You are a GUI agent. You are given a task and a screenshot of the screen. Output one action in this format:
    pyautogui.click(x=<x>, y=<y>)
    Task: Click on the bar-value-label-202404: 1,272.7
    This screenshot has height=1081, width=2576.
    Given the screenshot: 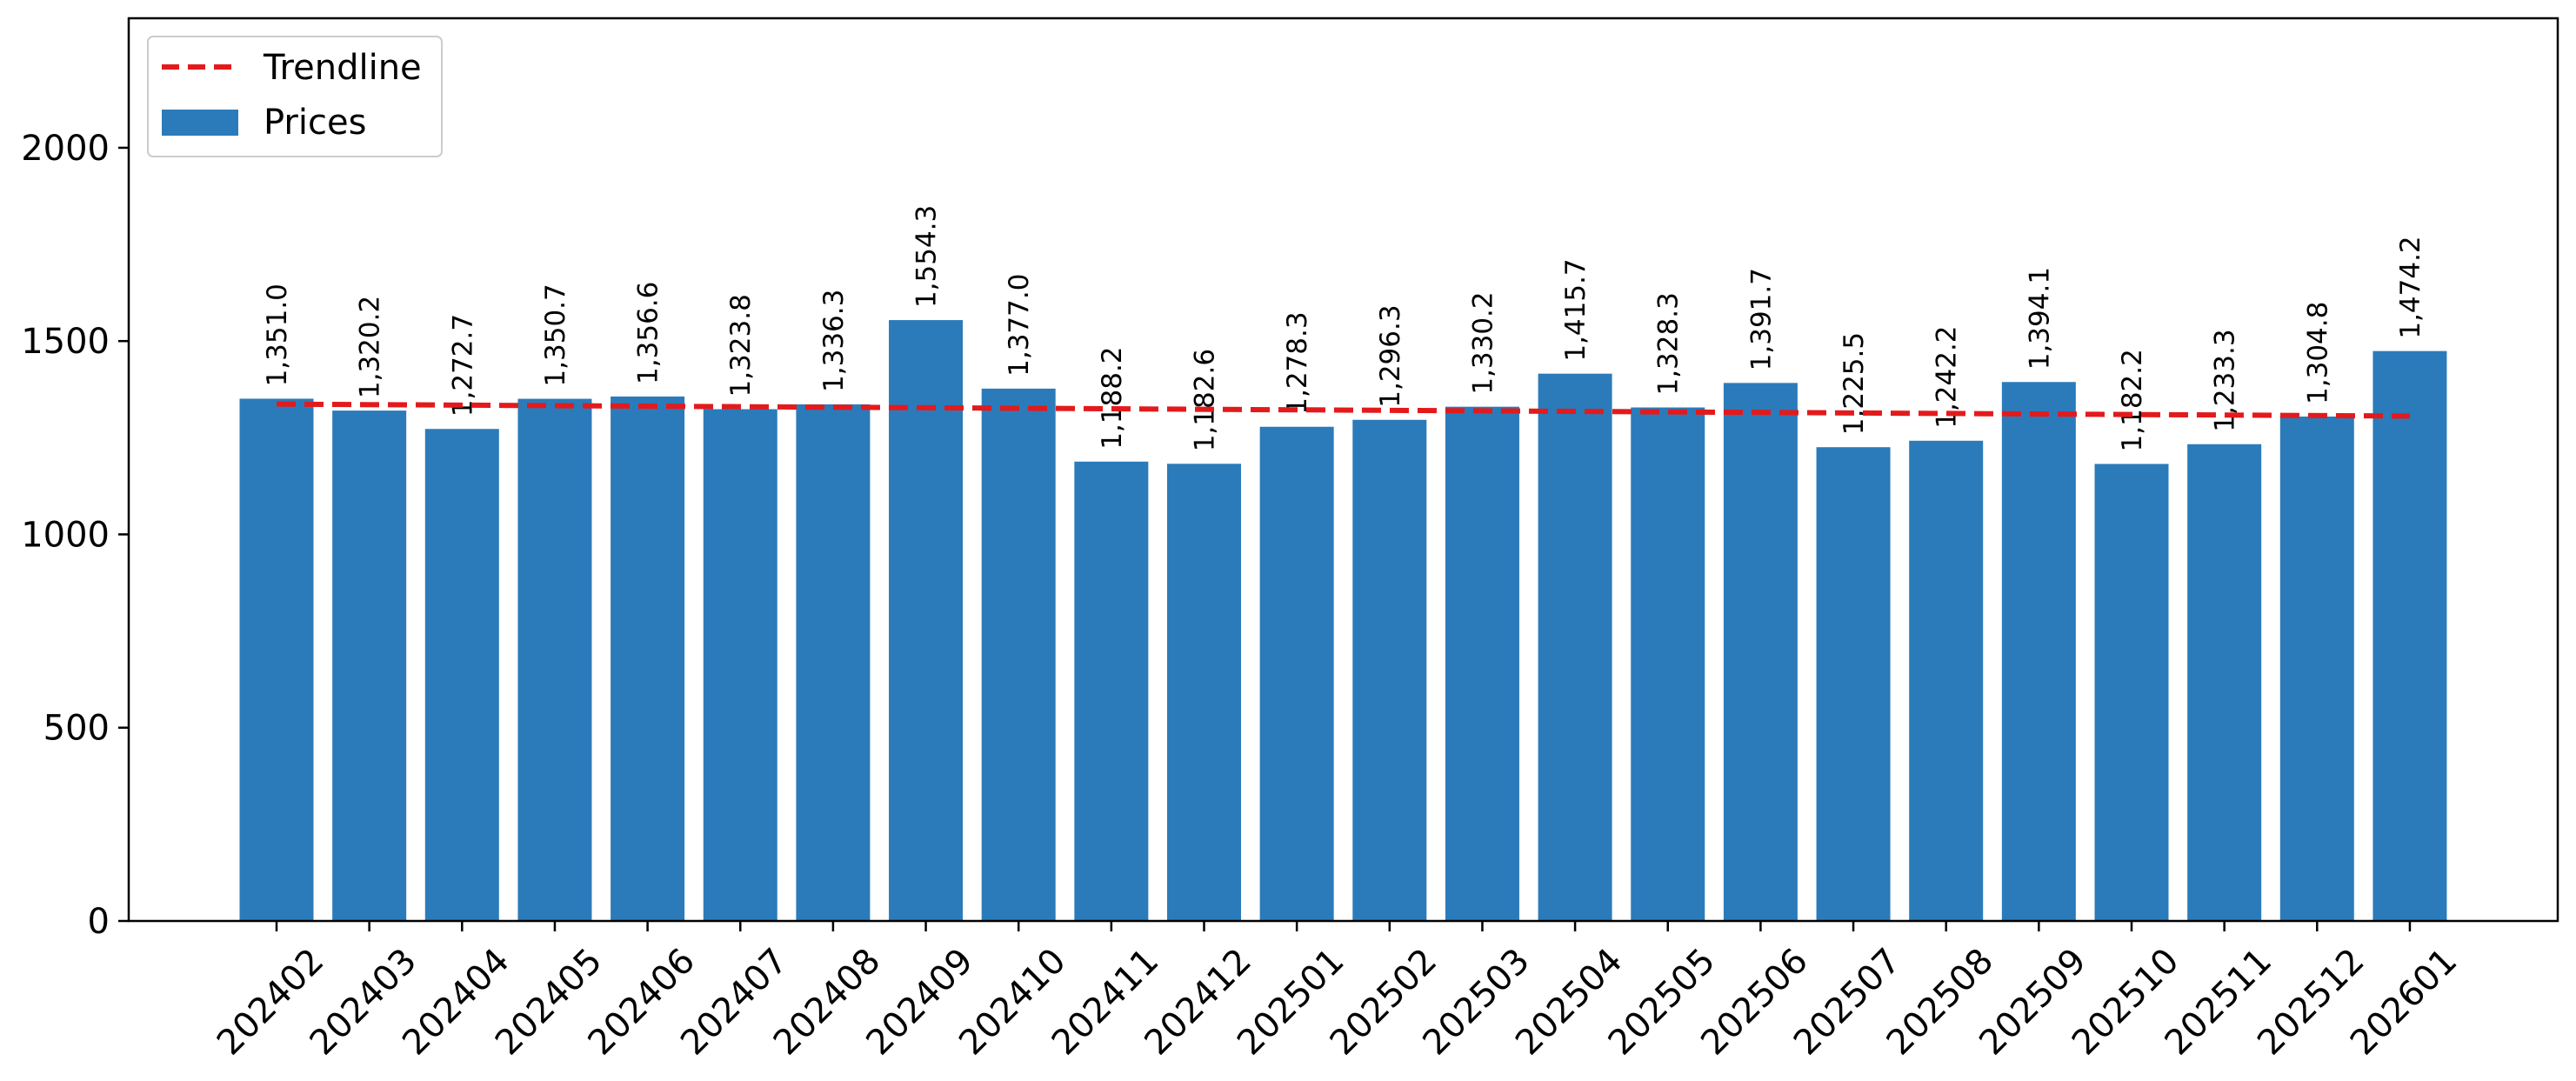 What is the action you would take?
    pyautogui.click(x=463, y=365)
    